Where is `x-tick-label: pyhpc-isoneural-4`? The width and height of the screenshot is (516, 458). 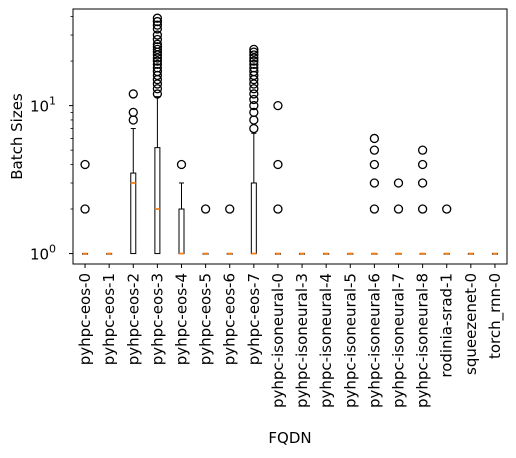 x-tick-label: pyhpc-isoneural-4 is located at coordinates (326, 340).